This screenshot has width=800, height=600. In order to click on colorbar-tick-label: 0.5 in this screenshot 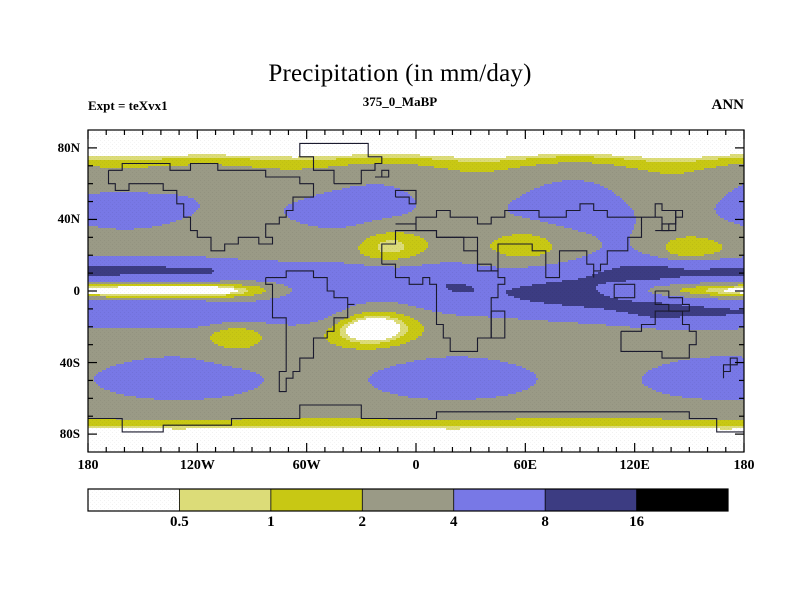, I will do `click(179, 522)`.